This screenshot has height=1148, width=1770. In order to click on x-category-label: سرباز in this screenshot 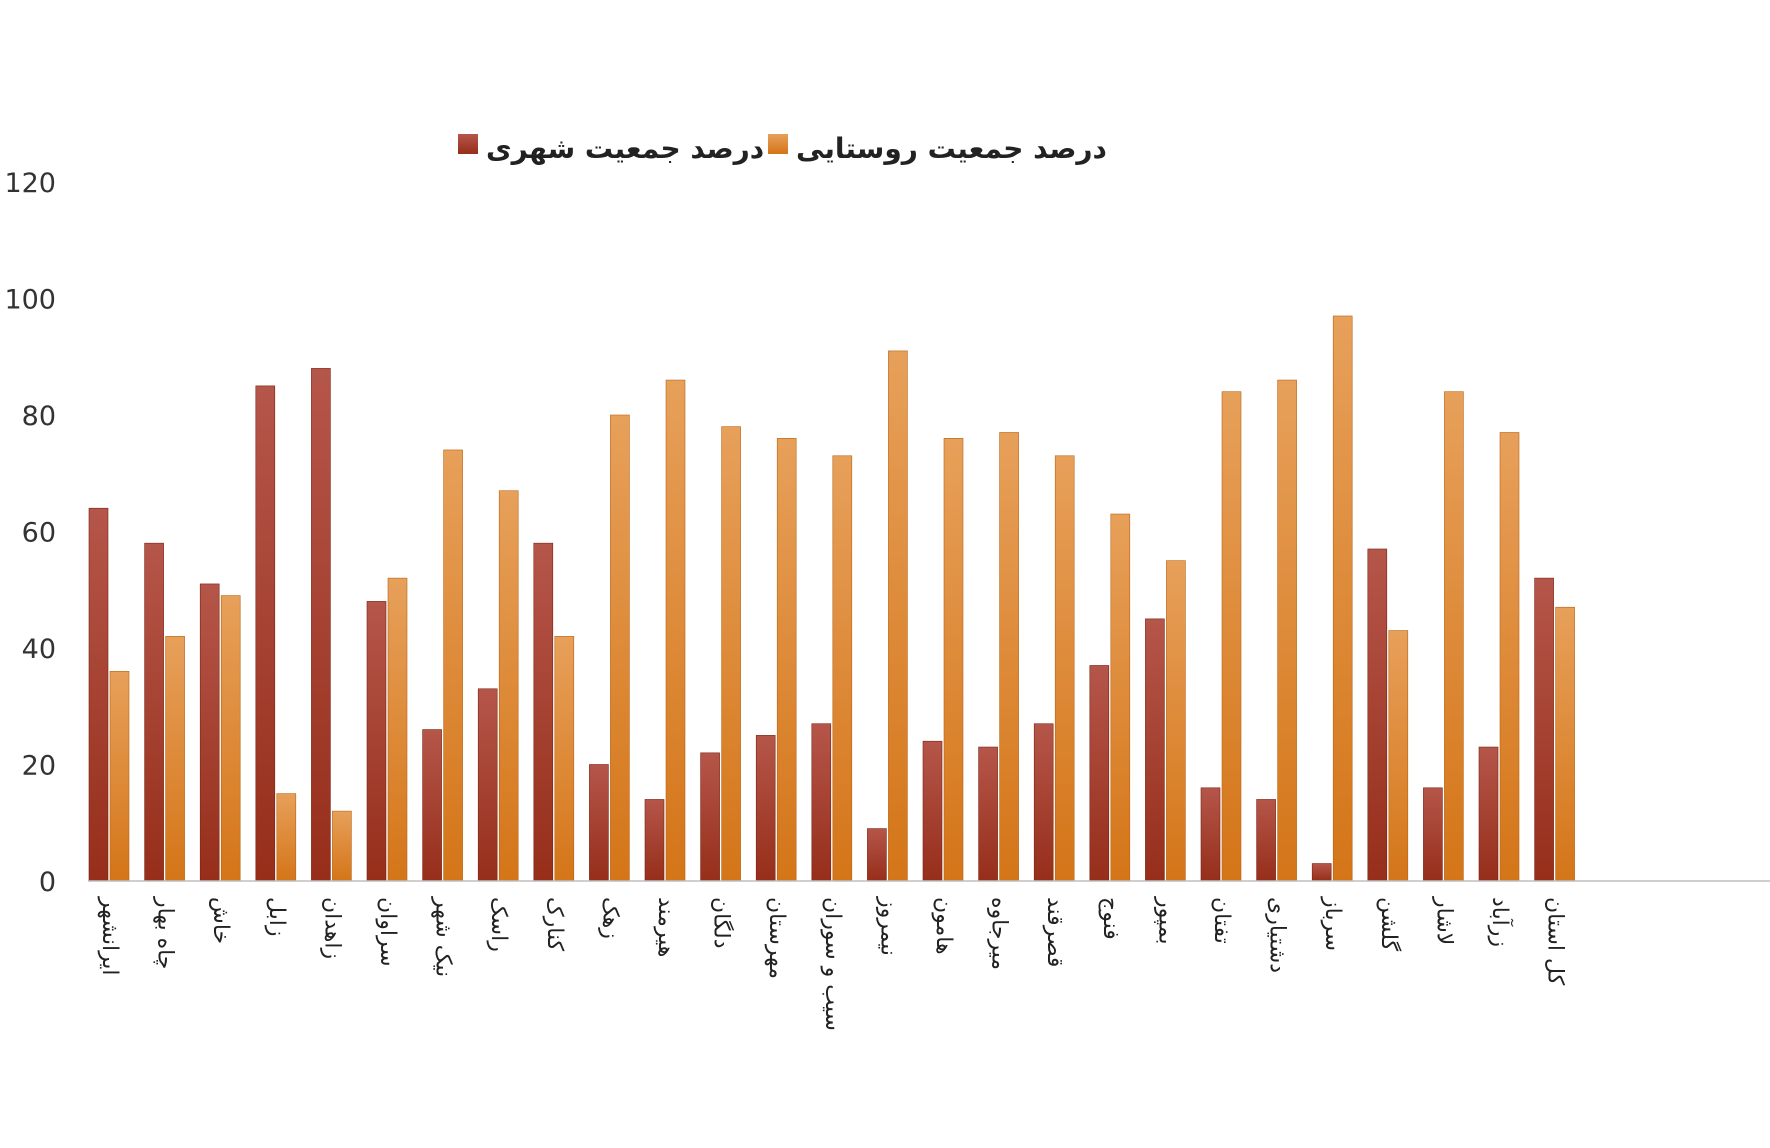, I will do `click(1332, 923)`.